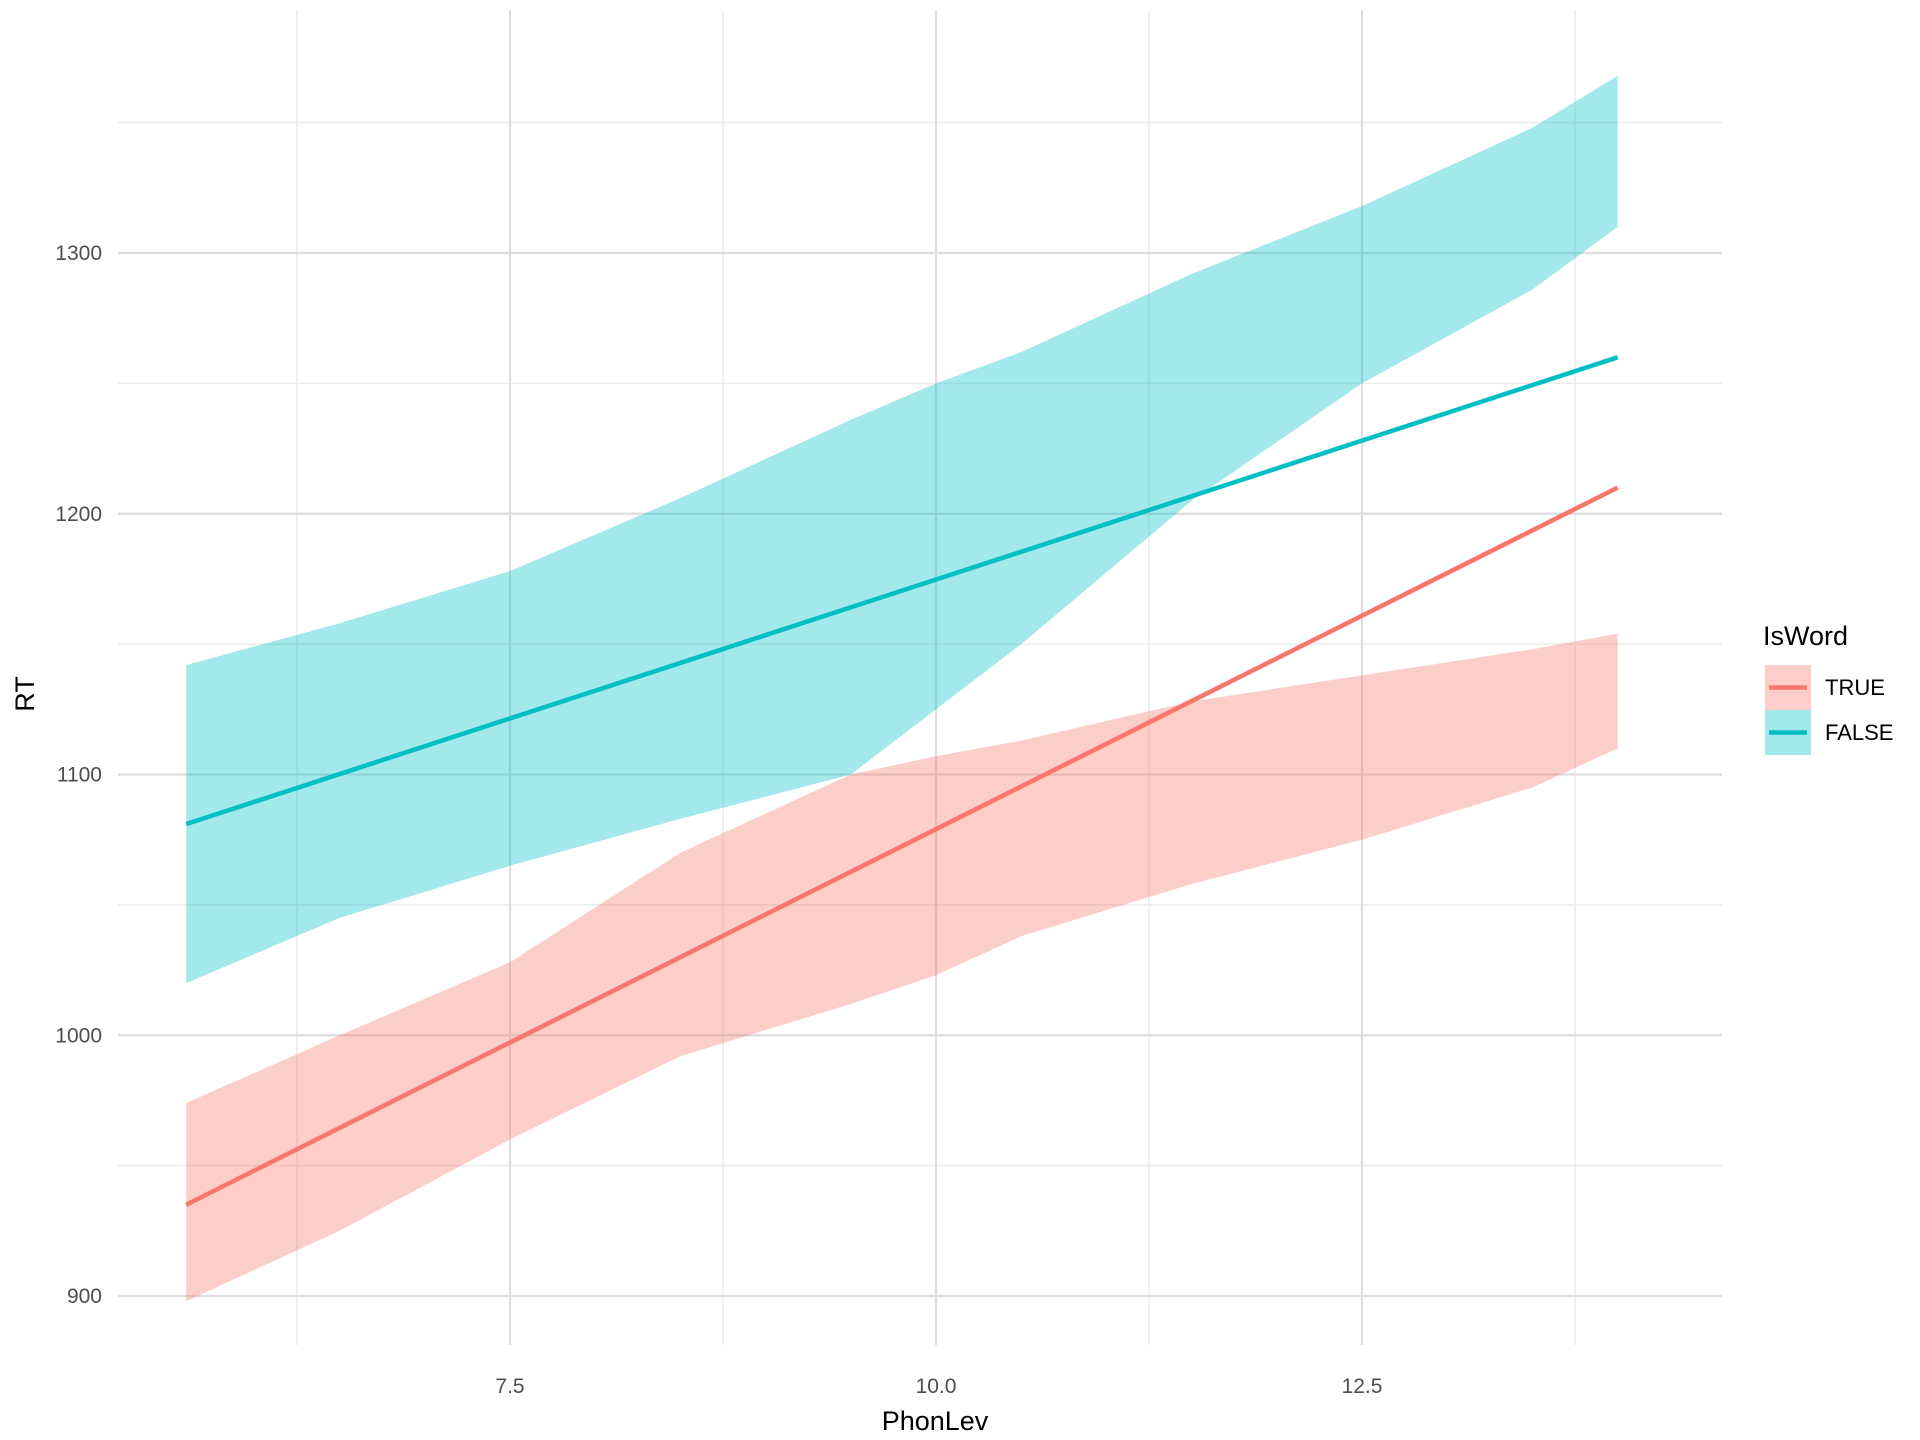 This screenshot has height=1440, width=1920. I want to click on y-tick-labels: 900 1000 1100 1200 1300, so click(78, 775).